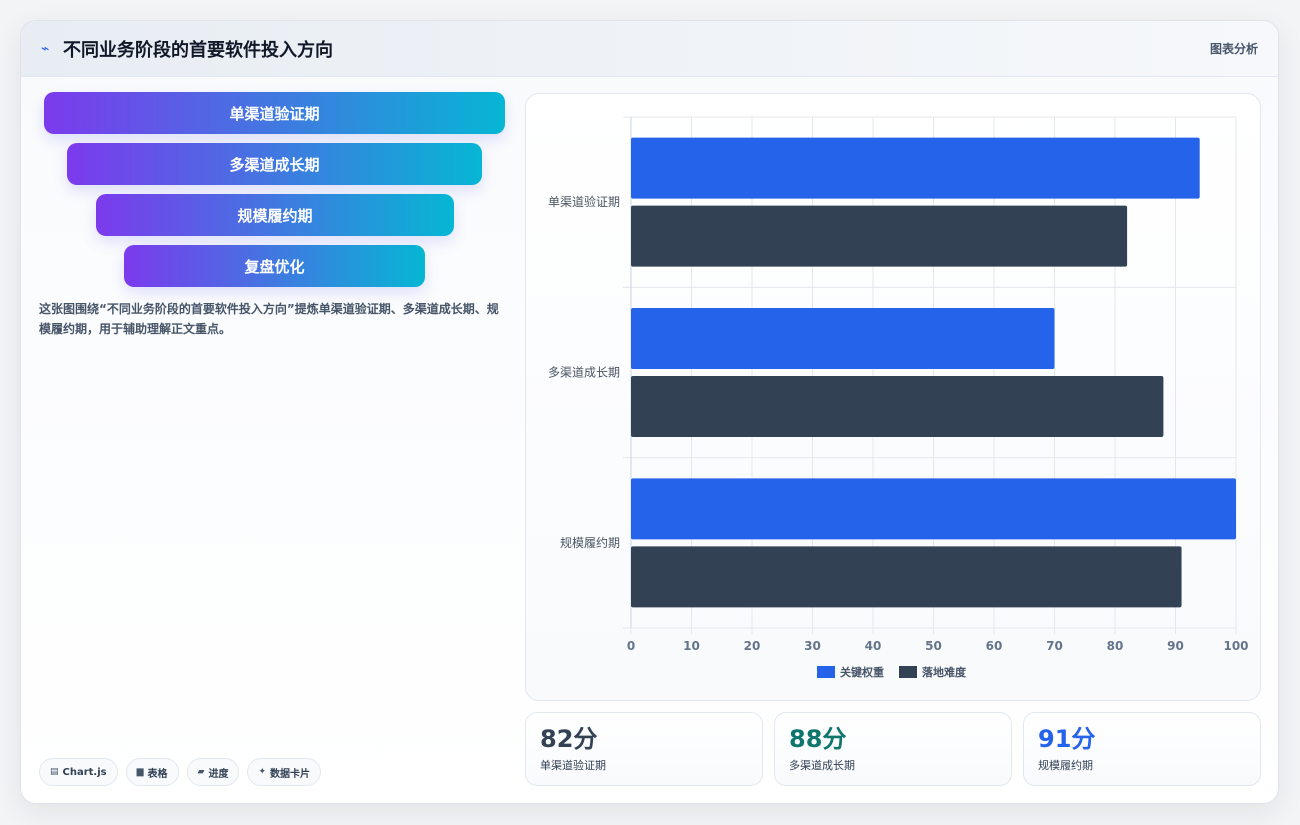 This screenshot has height=825, width=1300. Describe the element at coordinates (873, 646) in the screenshot. I see `x-tick-label: 40` at that location.